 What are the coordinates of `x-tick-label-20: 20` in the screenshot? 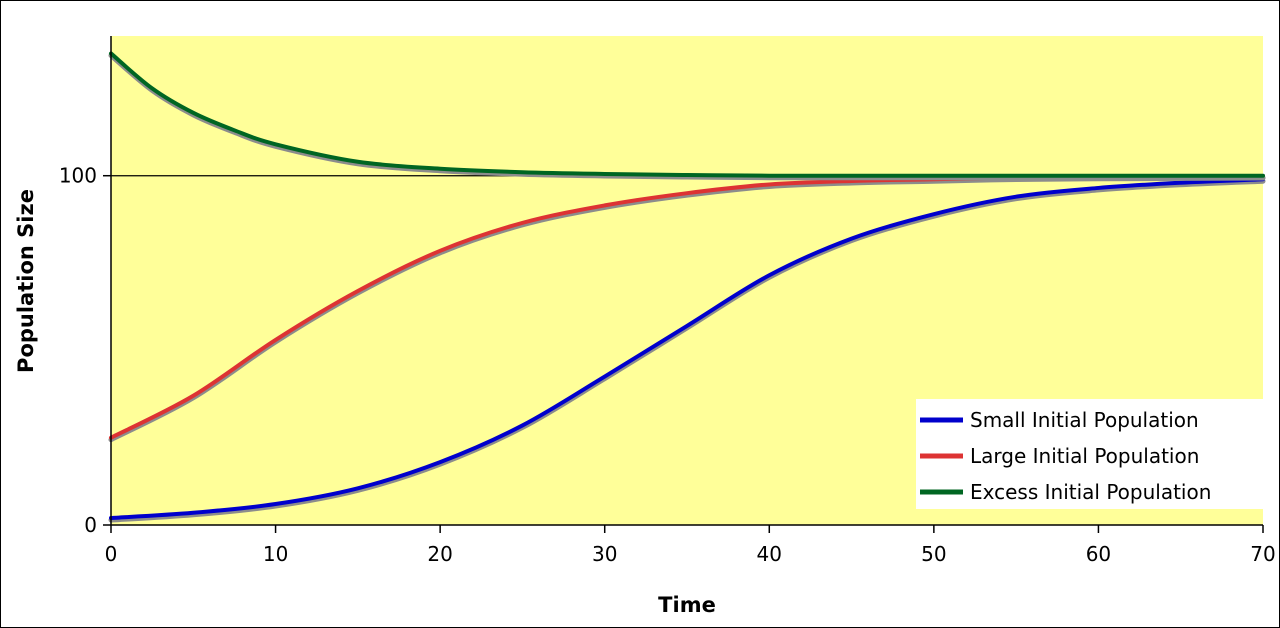 It's located at (439, 554).